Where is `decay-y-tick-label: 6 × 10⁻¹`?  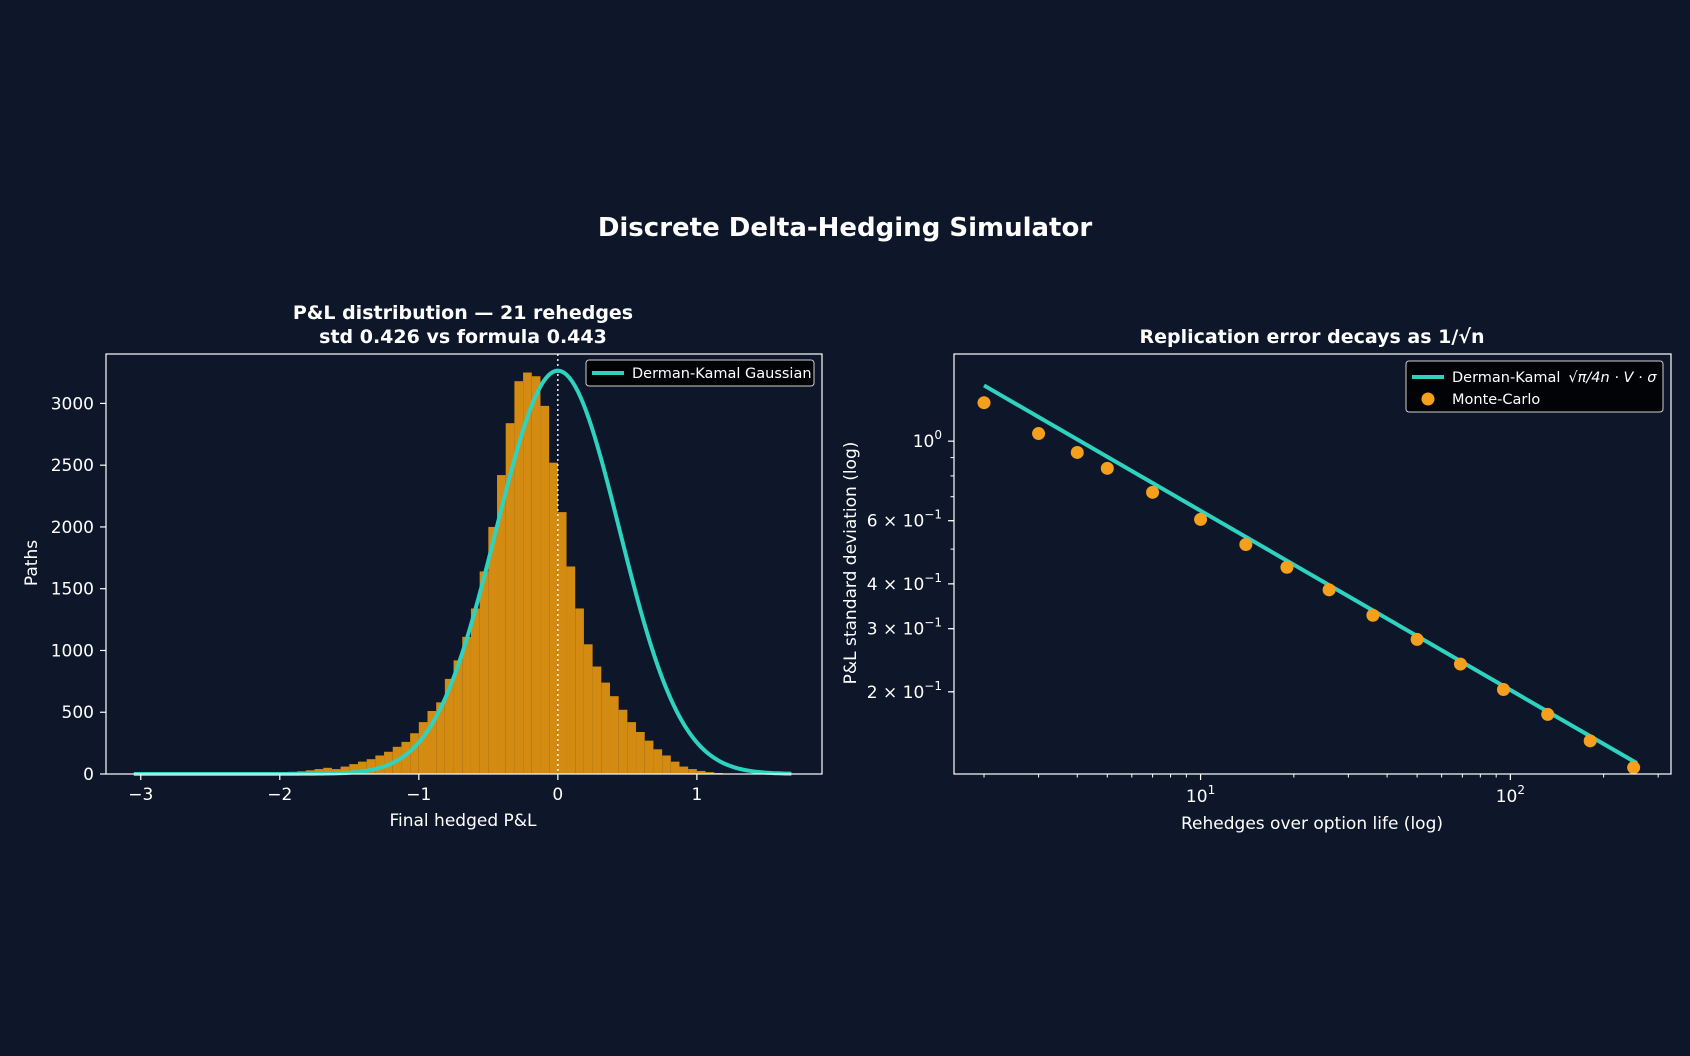
decay-y-tick-label: 6 × 10⁻¹ is located at coordinates (904, 520).